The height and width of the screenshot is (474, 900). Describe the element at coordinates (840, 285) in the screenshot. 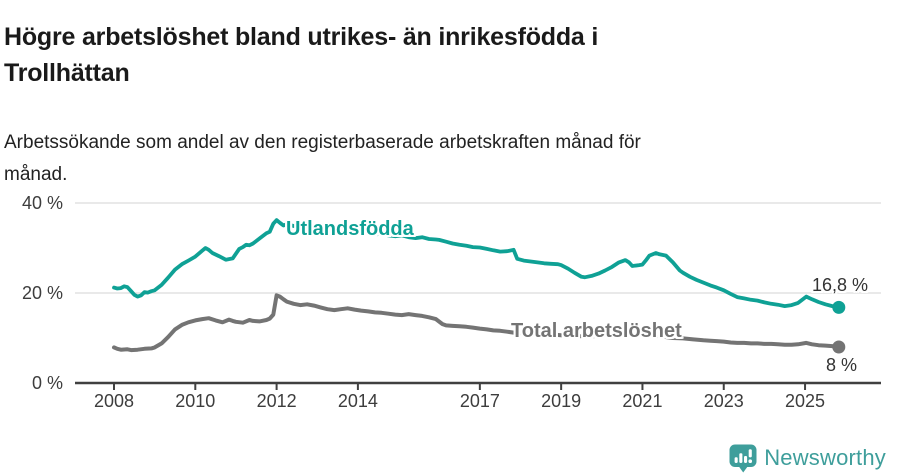

I see `end-value-utlandsfodda: 16,8 %` at that location.